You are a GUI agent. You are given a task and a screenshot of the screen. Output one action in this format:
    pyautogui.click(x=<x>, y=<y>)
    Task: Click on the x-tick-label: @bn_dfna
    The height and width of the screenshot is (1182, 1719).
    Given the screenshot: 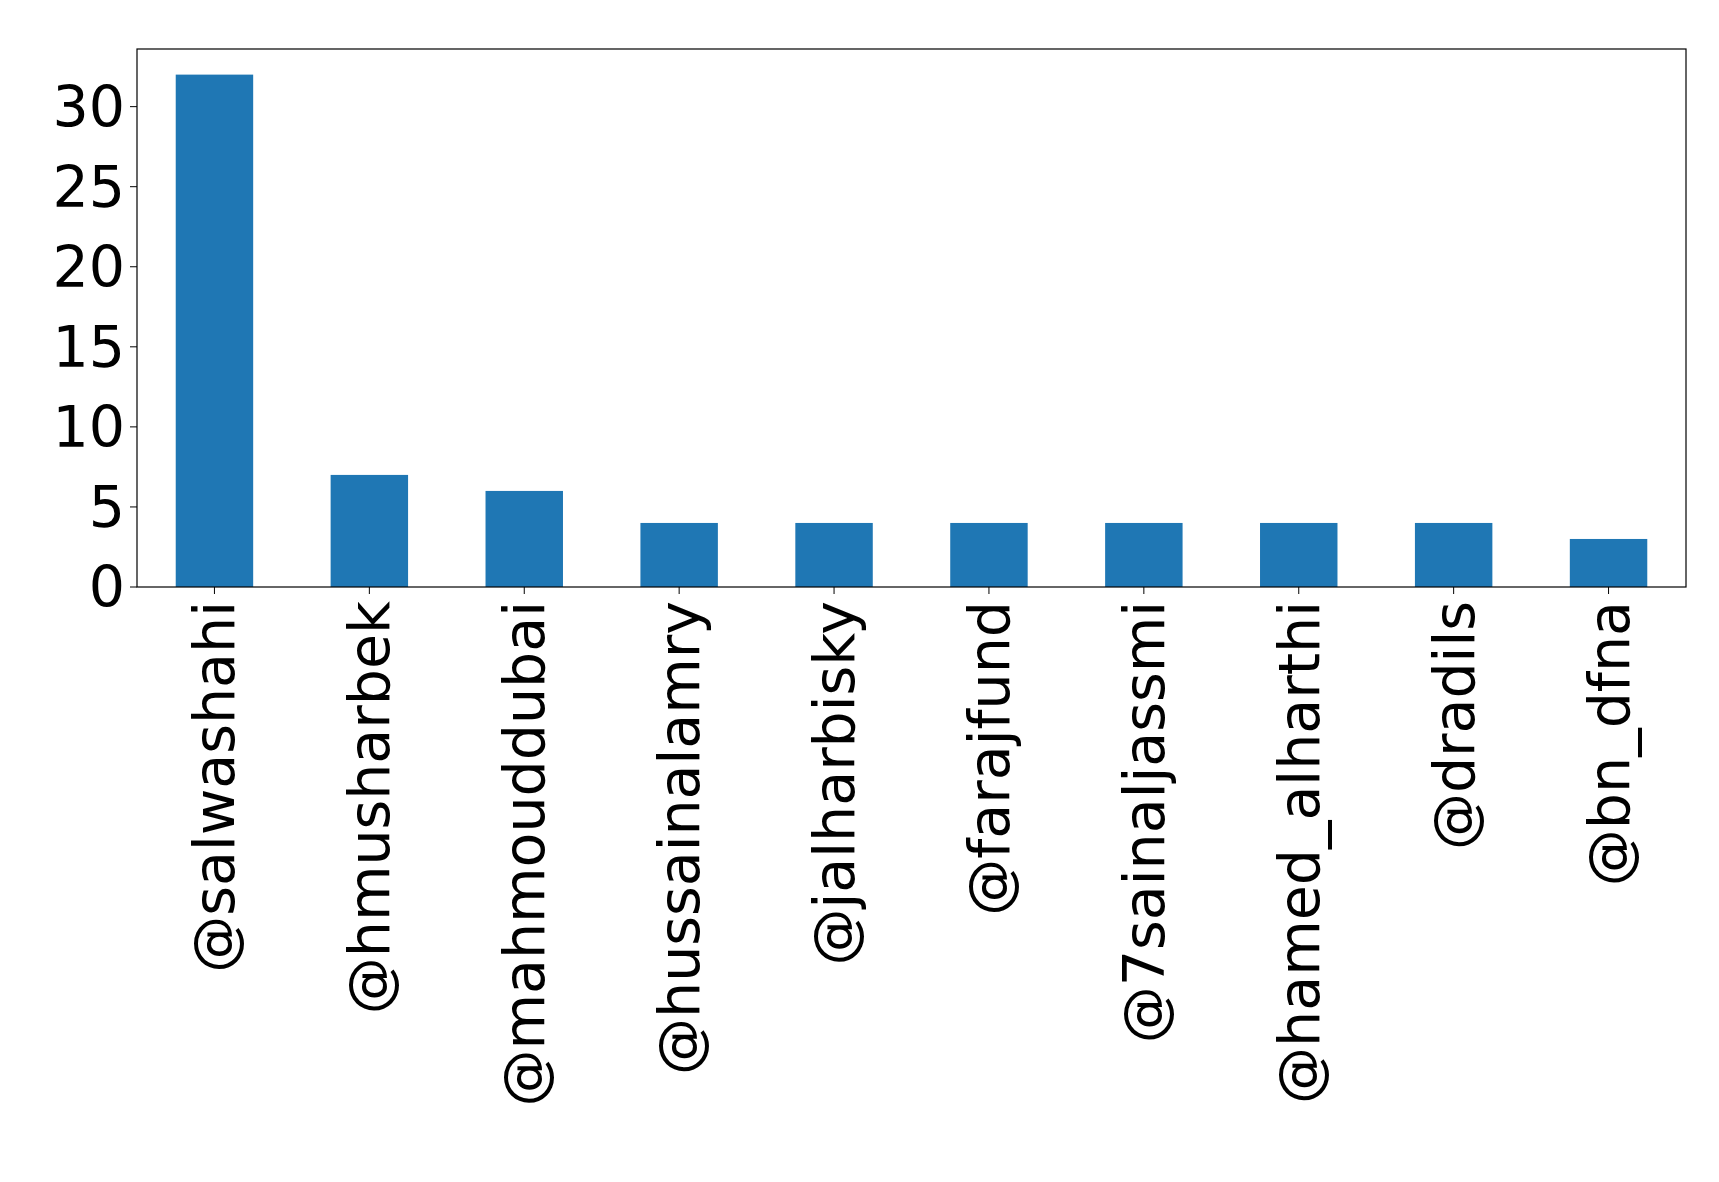 What is the action you would take?
    pyautogui.click(x=1608, y=744)
    